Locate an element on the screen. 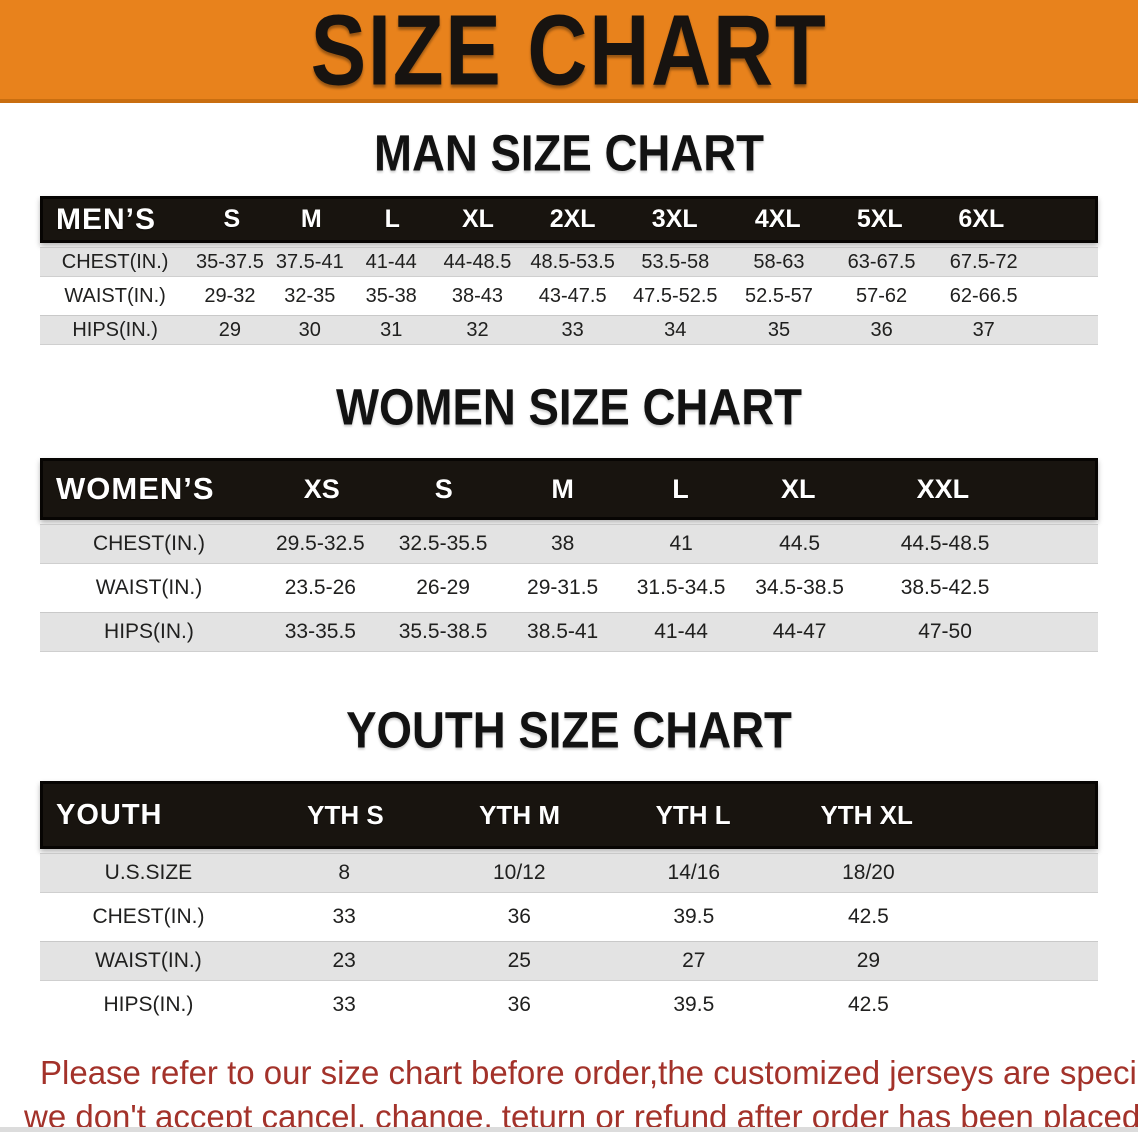  women-section-heading: WOMEN SIZE CHART is located at coordinates (568, 406).